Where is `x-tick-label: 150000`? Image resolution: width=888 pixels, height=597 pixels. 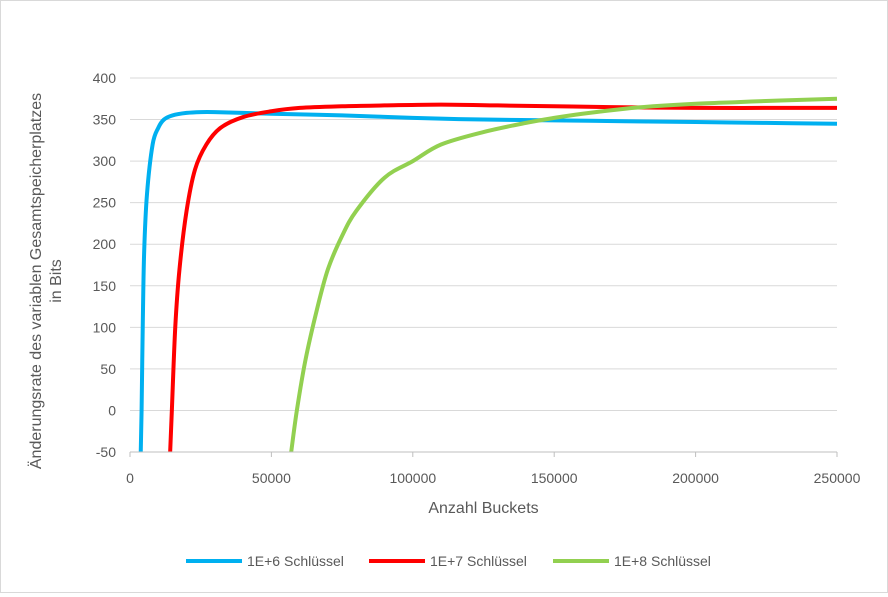
x-tick-label: 150000 is located at coordinates (554, 478).